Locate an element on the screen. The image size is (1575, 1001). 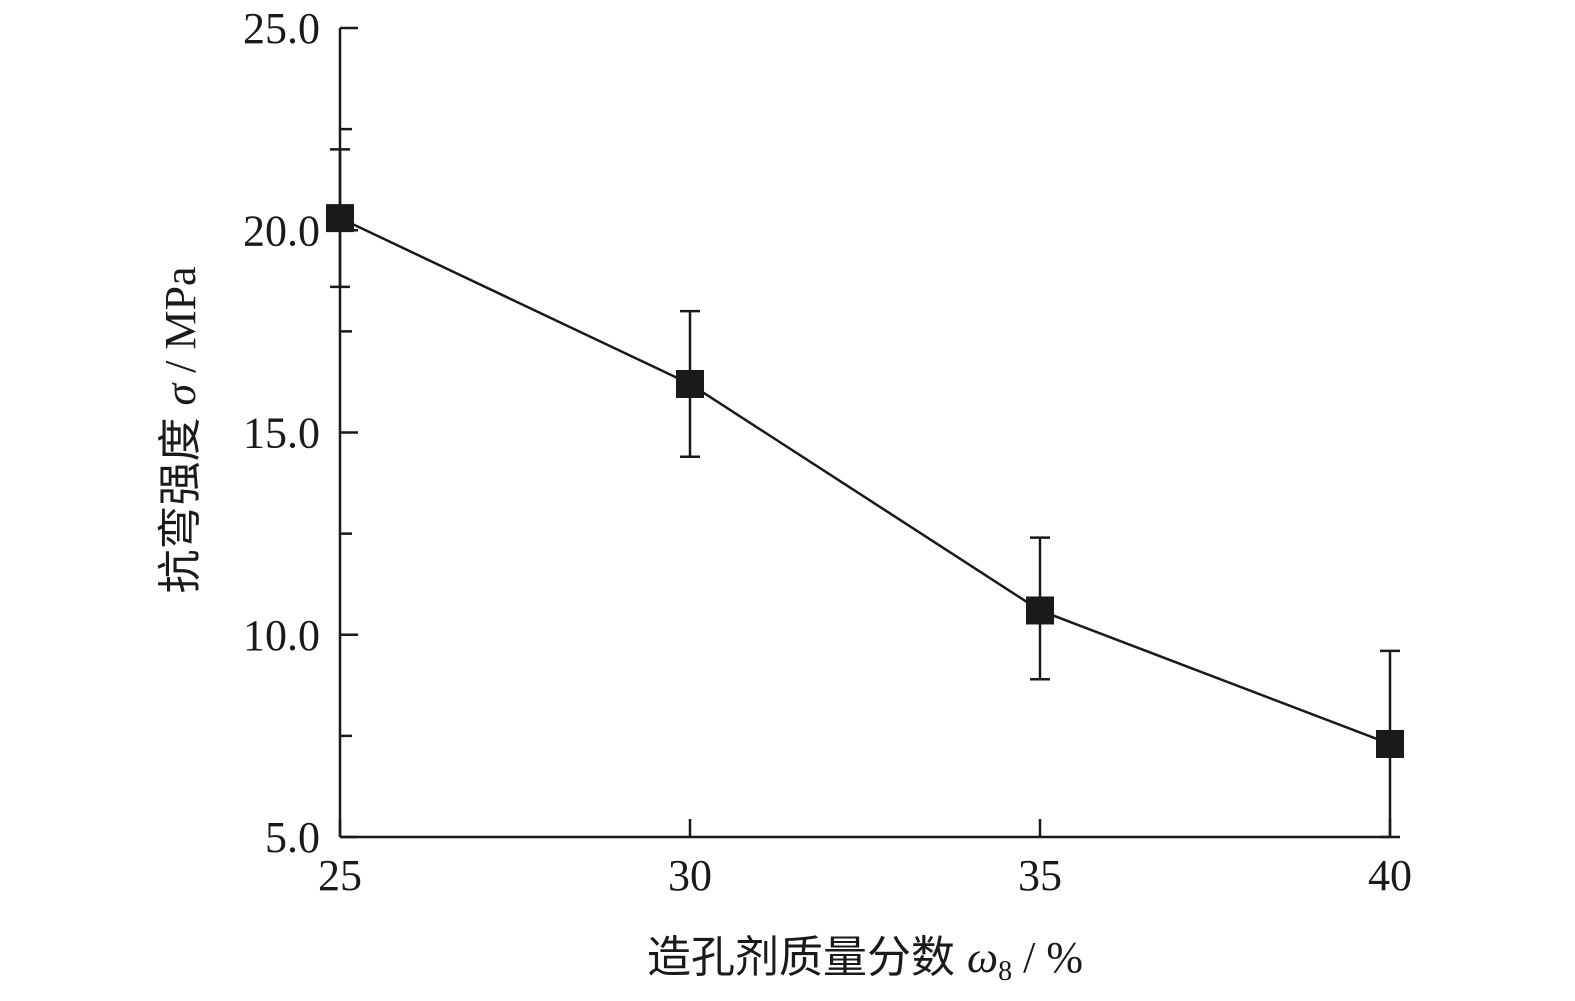
y-tick-label: 5.0 is located at coordinates (292, 837).